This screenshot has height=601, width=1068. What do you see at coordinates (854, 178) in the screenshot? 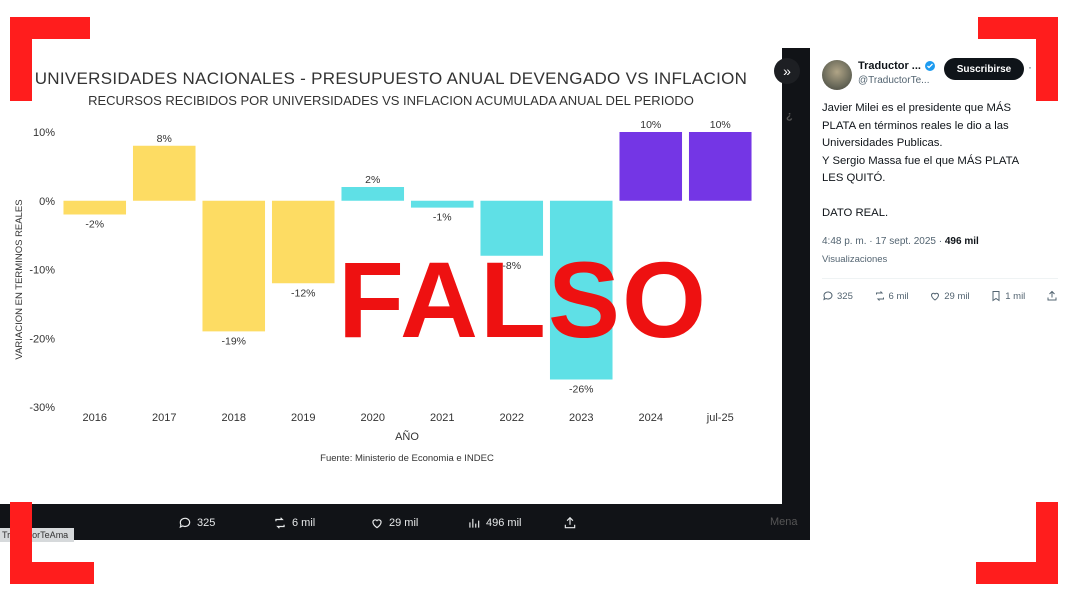
I see `tweet-line: LES QUITÓ.` at bounding box center [854, 178].